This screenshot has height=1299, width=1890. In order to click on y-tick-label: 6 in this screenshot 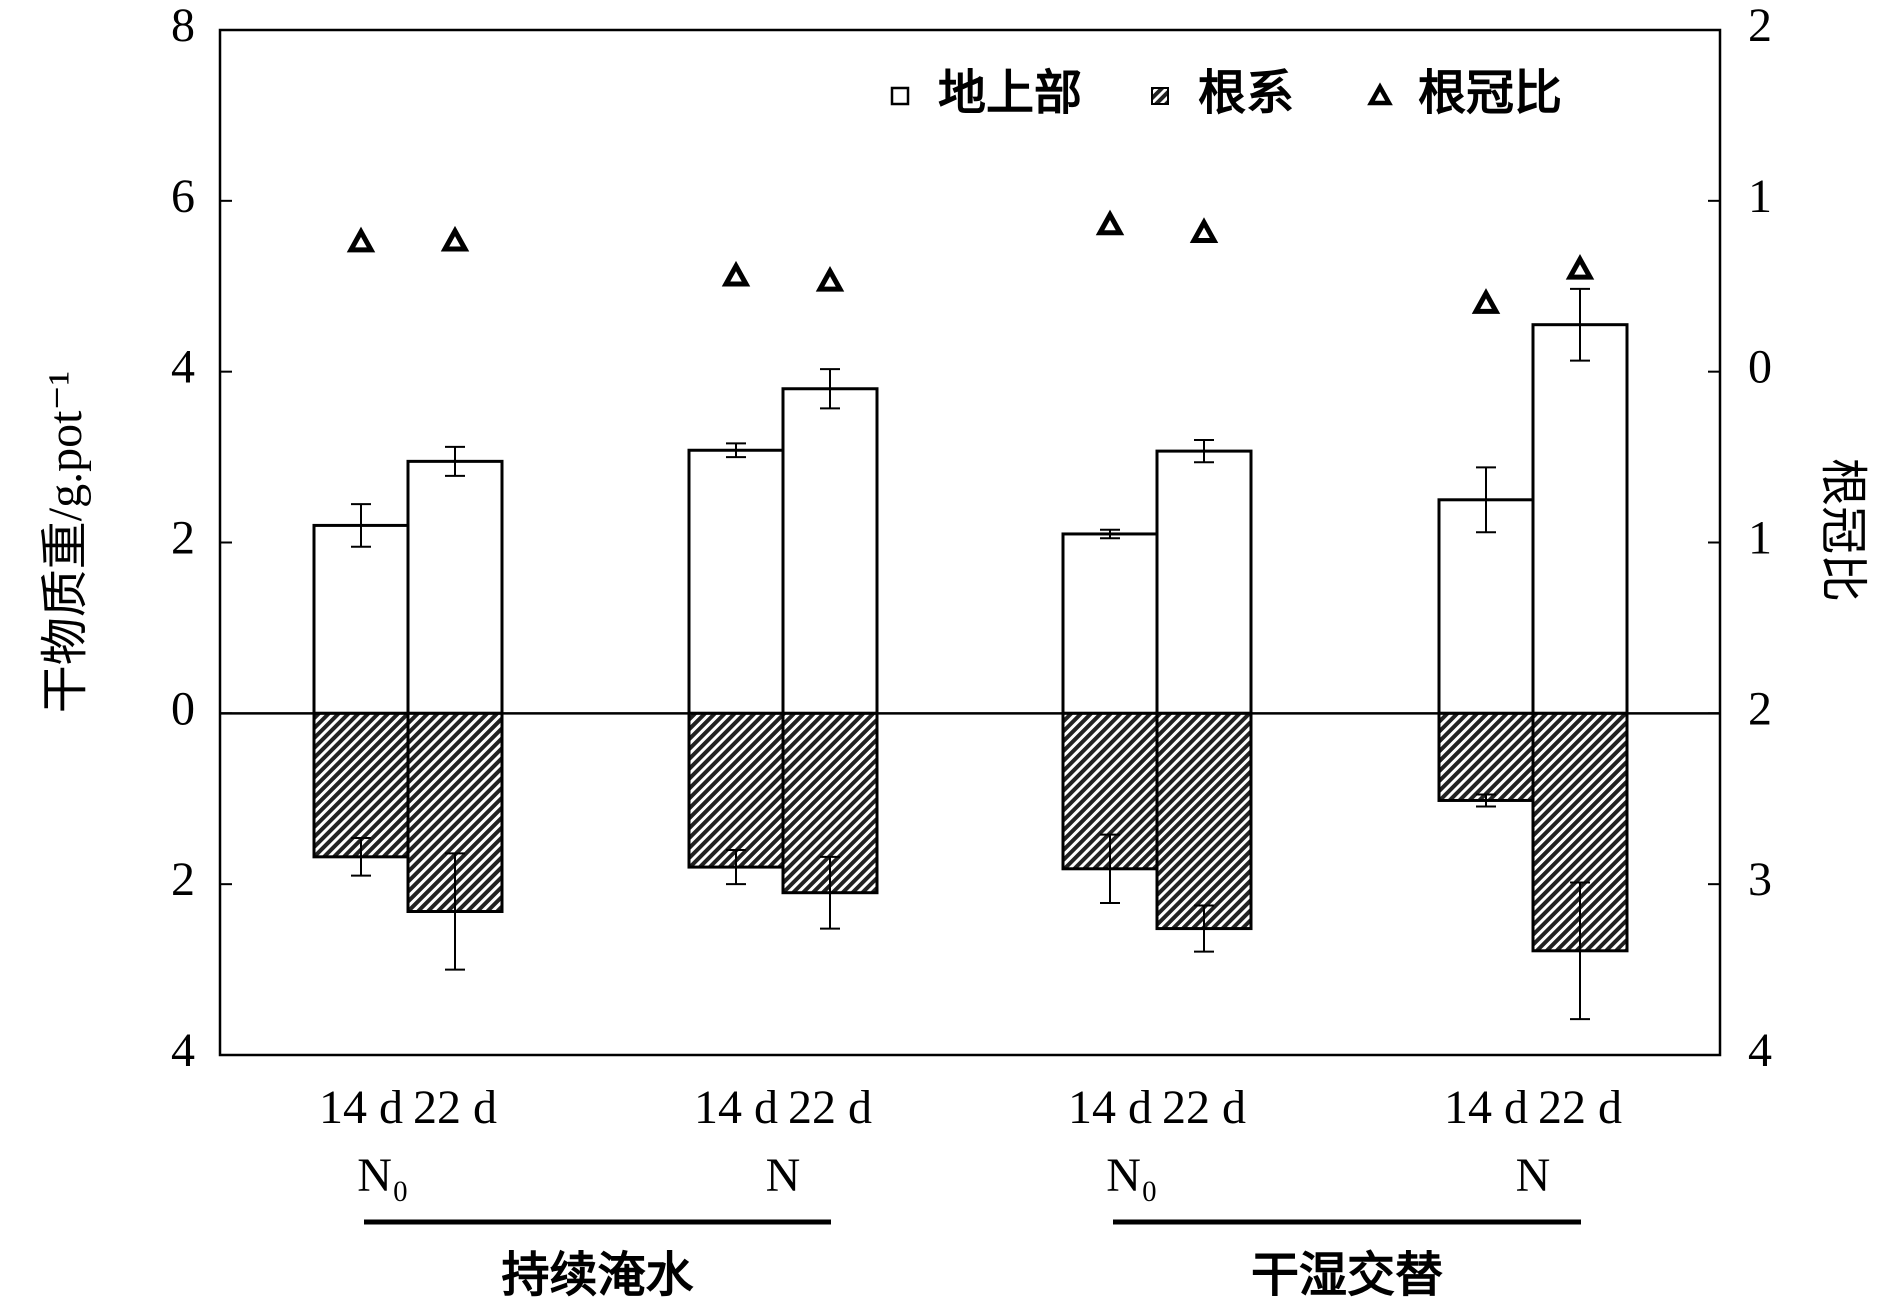, I will do `click(183, 196)`.